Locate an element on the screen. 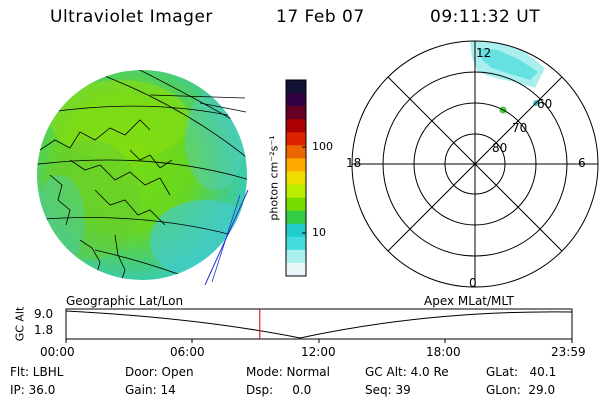 The height and width of the screenshot is (400, 600). status-gc-alt: GC Alt: 4.0 Re is located at coordinates (407, 372).